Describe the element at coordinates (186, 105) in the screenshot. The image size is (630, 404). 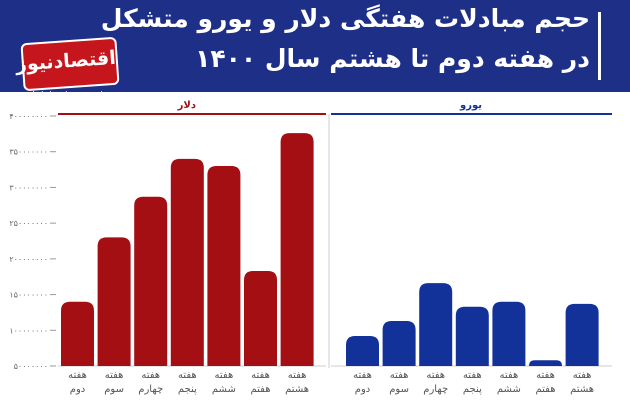
I see `series-name-label: دلار` at that location.